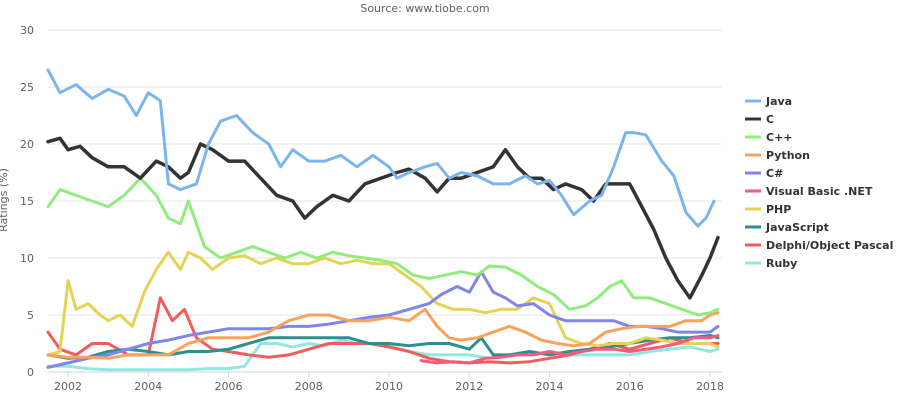  I want to click on legend-item: Python, so click(777, 155).